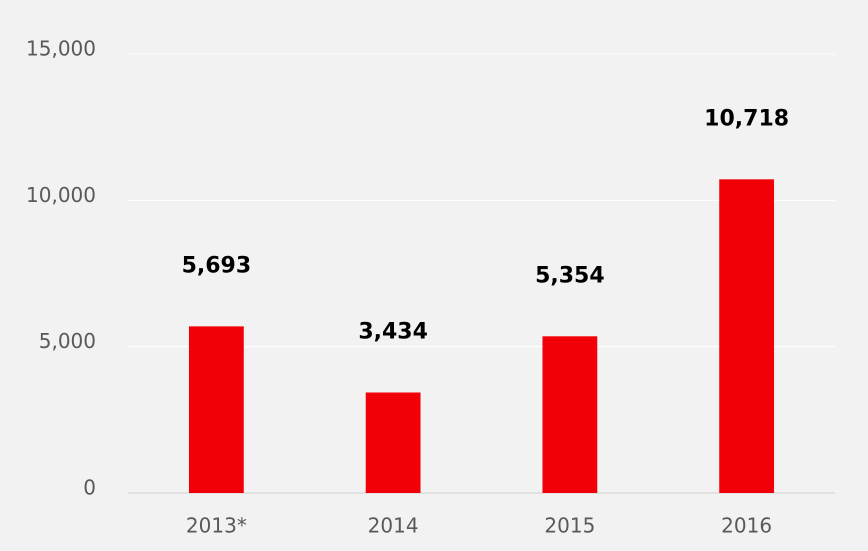 This screenshot has width=868, height=551. I want to click on y-tick-label: 5,000, so click(67, 341).